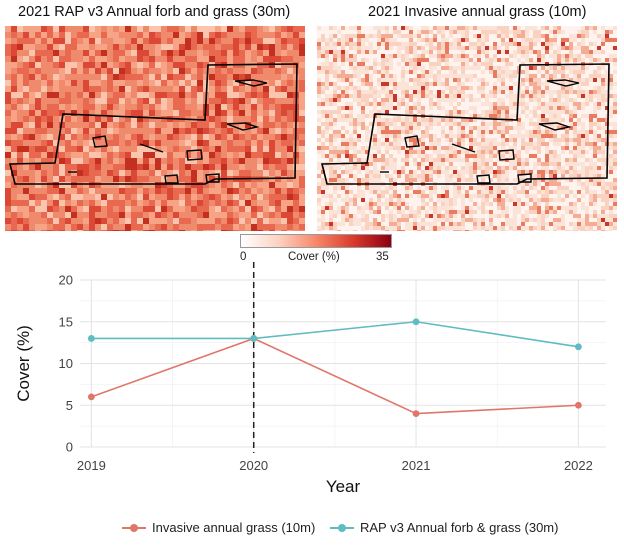  I want to click on legend-item-invasive: Invasive annual grass (10m), so click(218, 527).